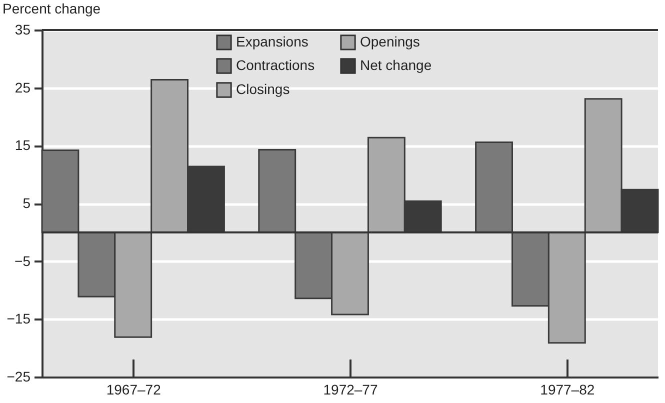 This screenshot has width=665, height=403. What do you see at coordinates (396, 65) in the screenshot?
I see `legend-label: Net change` at bounding box center [396, 65].